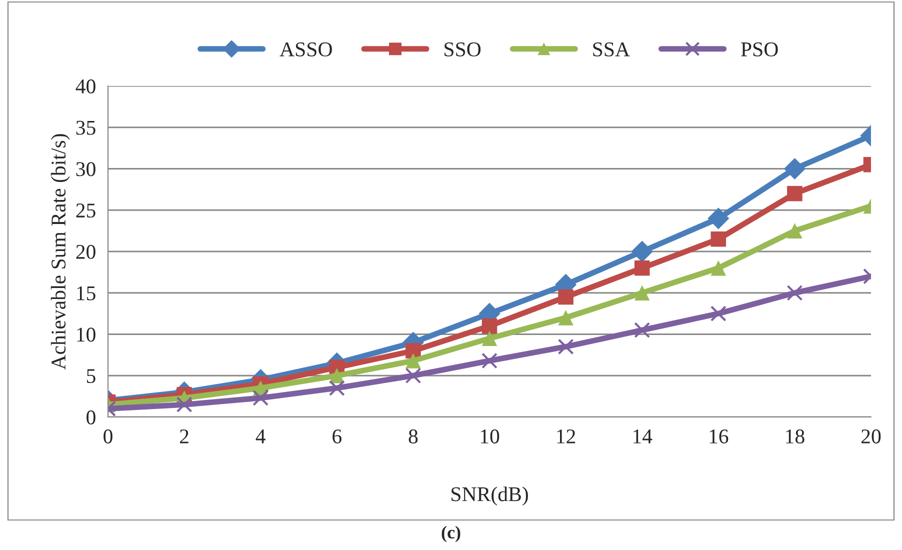  What do you see at coordinates (490, 436) in the screenshot?
I see `x-tick-label: 10` at bounding box center [490, 436].